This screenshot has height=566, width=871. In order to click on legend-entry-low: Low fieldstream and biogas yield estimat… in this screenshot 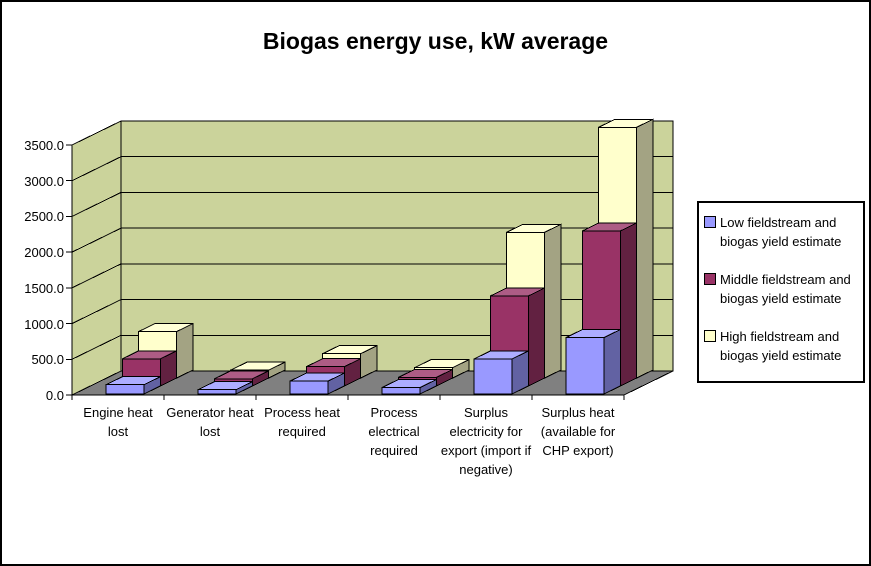, I will do `click(782, 232)`.